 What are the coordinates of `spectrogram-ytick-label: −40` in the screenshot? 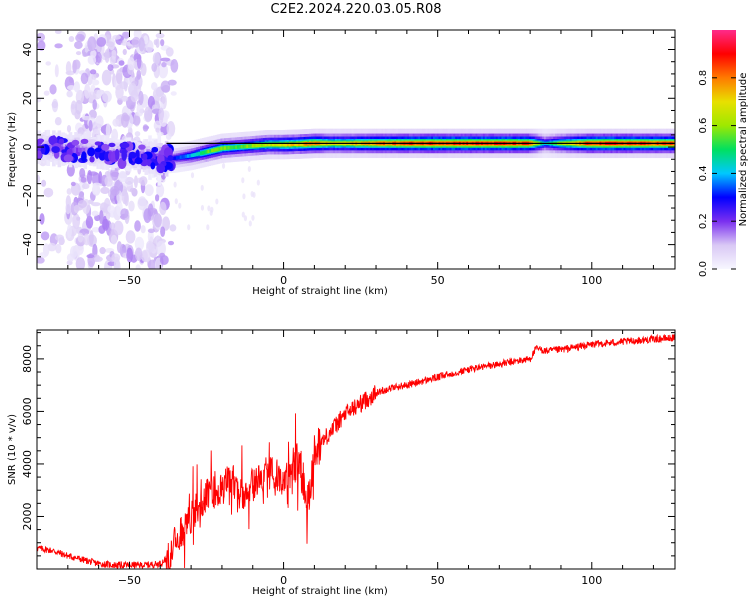 It's located at (27, 244).